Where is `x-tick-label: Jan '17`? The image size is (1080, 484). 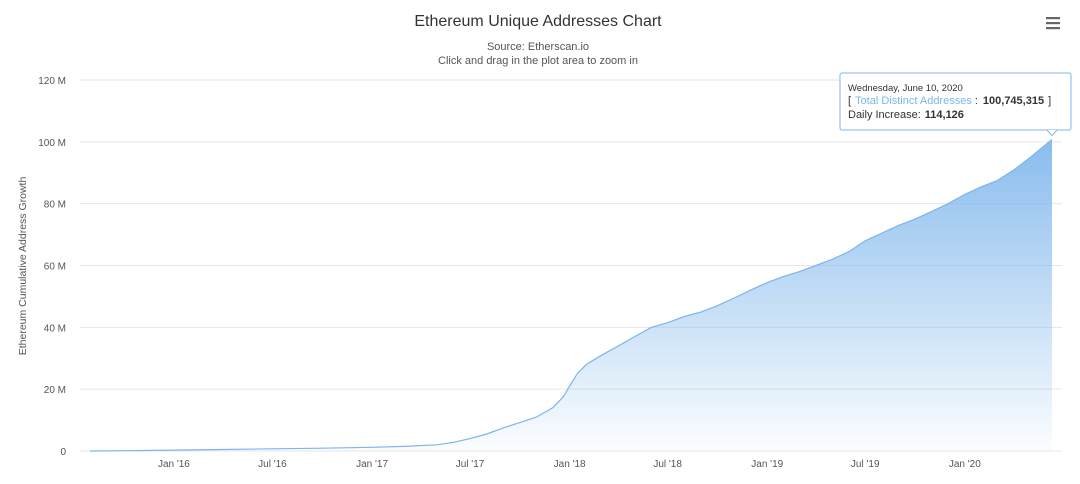 x-tick-label: Jan '17 is located at coordinates (372, 464).